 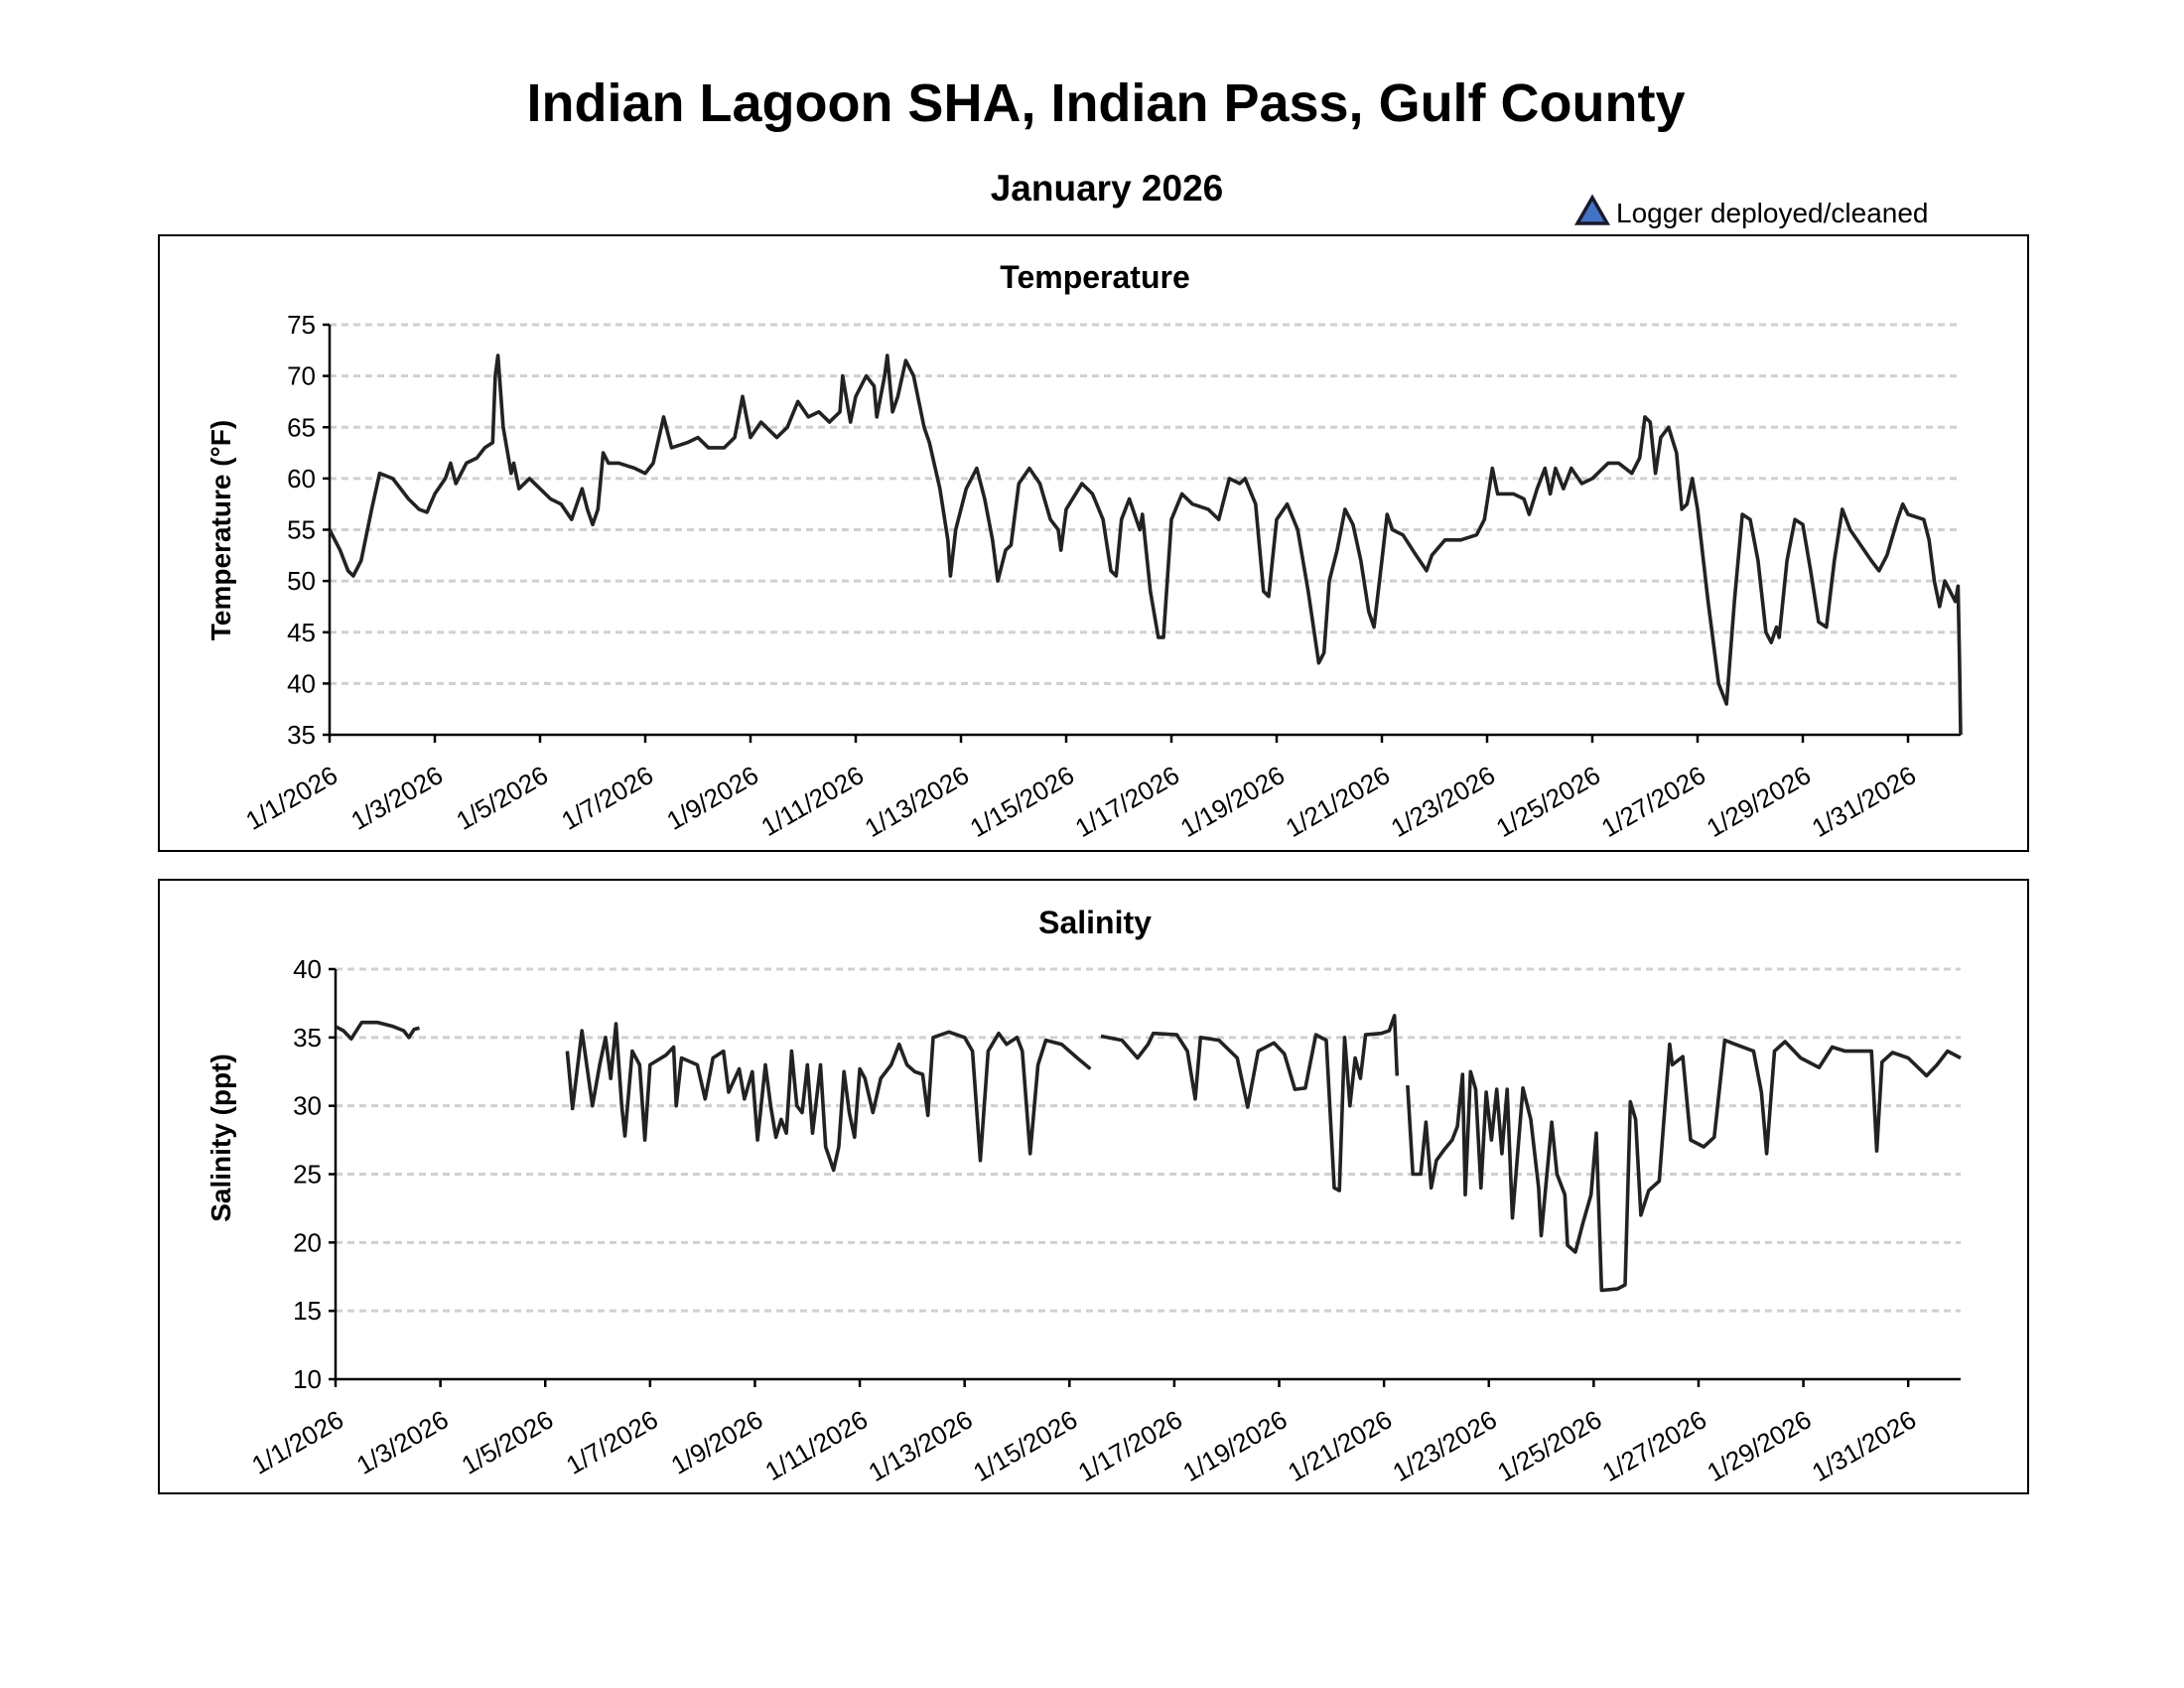 What do you see at coordinates (301, 376) in the screenshot?
I see `temperature-y-tick-label: 70` at bounding box center [301, 376].